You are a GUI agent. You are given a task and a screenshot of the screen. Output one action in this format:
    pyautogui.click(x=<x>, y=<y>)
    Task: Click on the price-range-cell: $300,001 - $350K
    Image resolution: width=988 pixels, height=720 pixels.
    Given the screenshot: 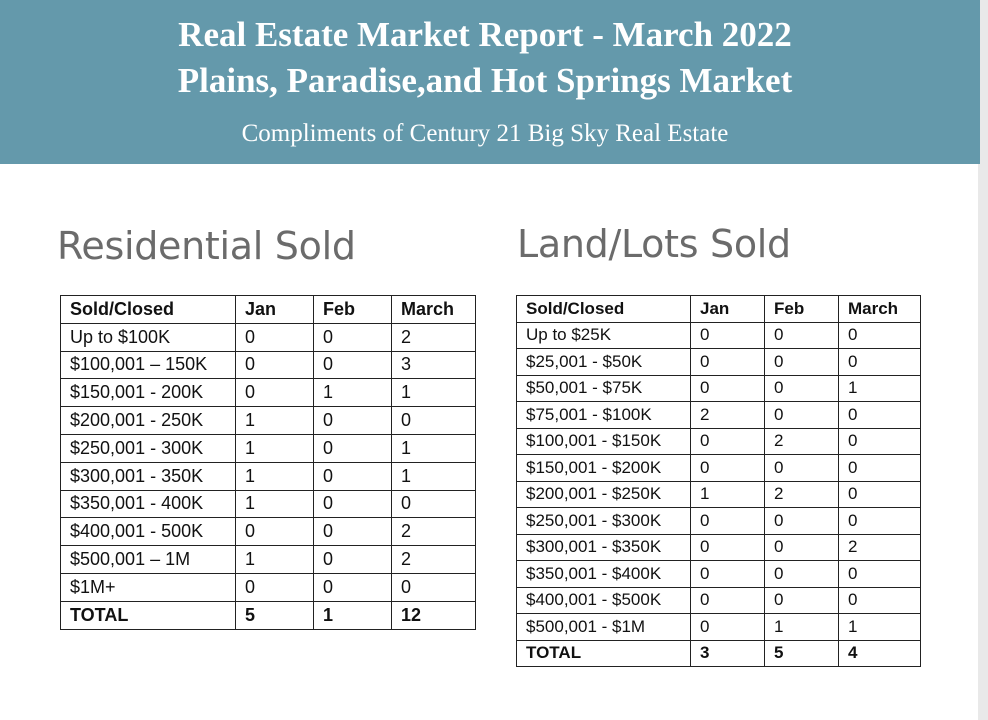 What is the action you would take?
    pyautogui.click(x=603, y=547)
    